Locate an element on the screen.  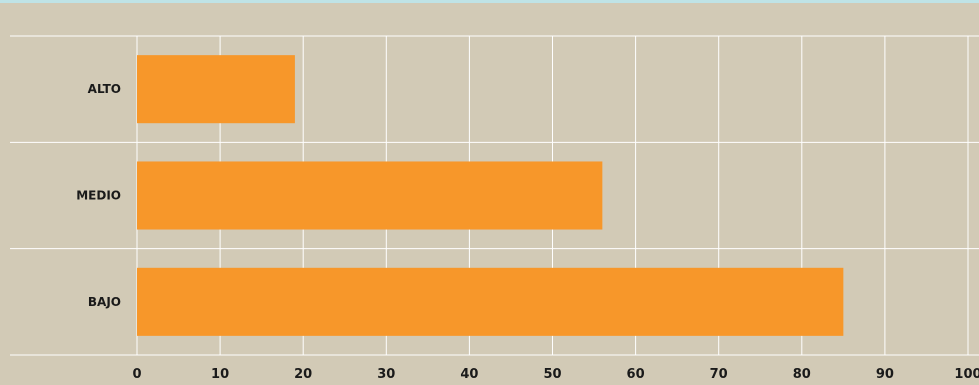
bar-bajo is located at coordinates (490, 301).